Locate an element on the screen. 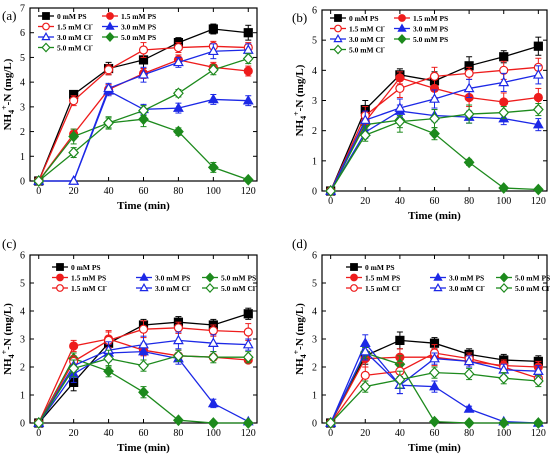  legend-entry-1-5-mm-cl: 1.5 mM Cl- is located at coordinates (65, 26).